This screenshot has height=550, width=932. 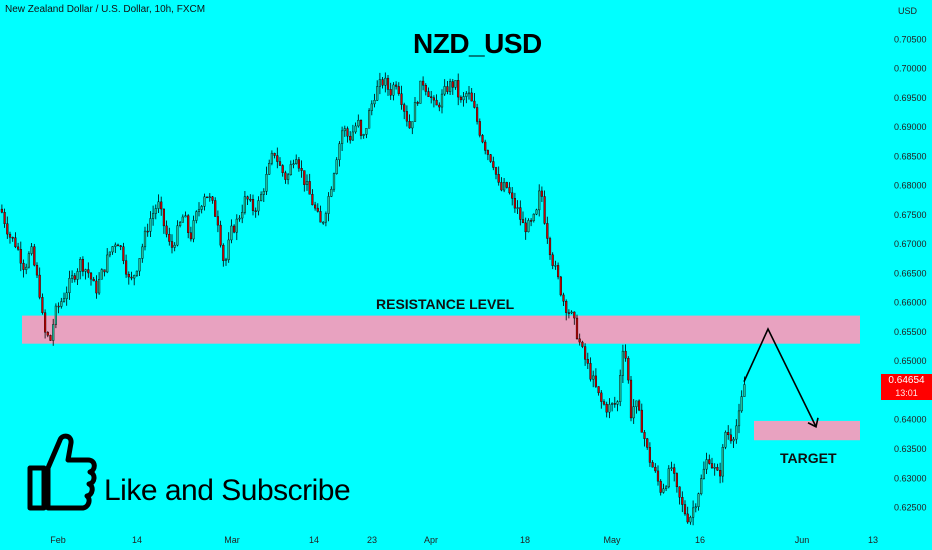 What do you see at coordinates (910, 39) in the screenshot?
I see `y-tick-label: 0.70500` at bounding box center [910, 39].